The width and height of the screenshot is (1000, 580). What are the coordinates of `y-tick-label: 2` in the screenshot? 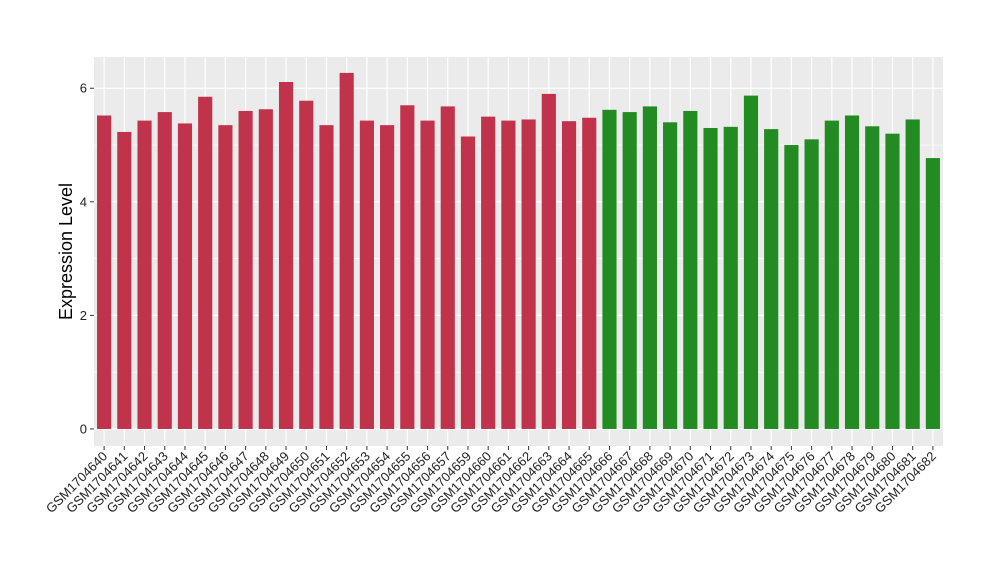 It's located at (83, 315).